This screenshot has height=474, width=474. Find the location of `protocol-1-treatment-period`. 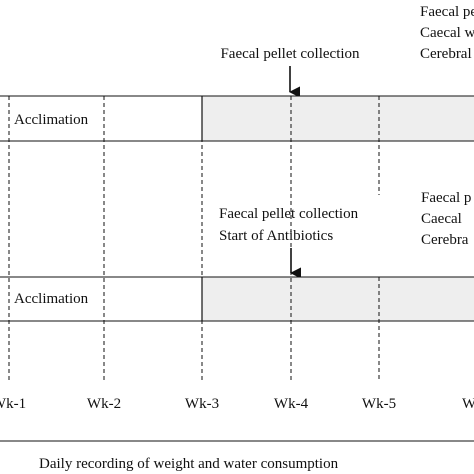

protocol-1-treatment-period is located at coordinates (338, 118).